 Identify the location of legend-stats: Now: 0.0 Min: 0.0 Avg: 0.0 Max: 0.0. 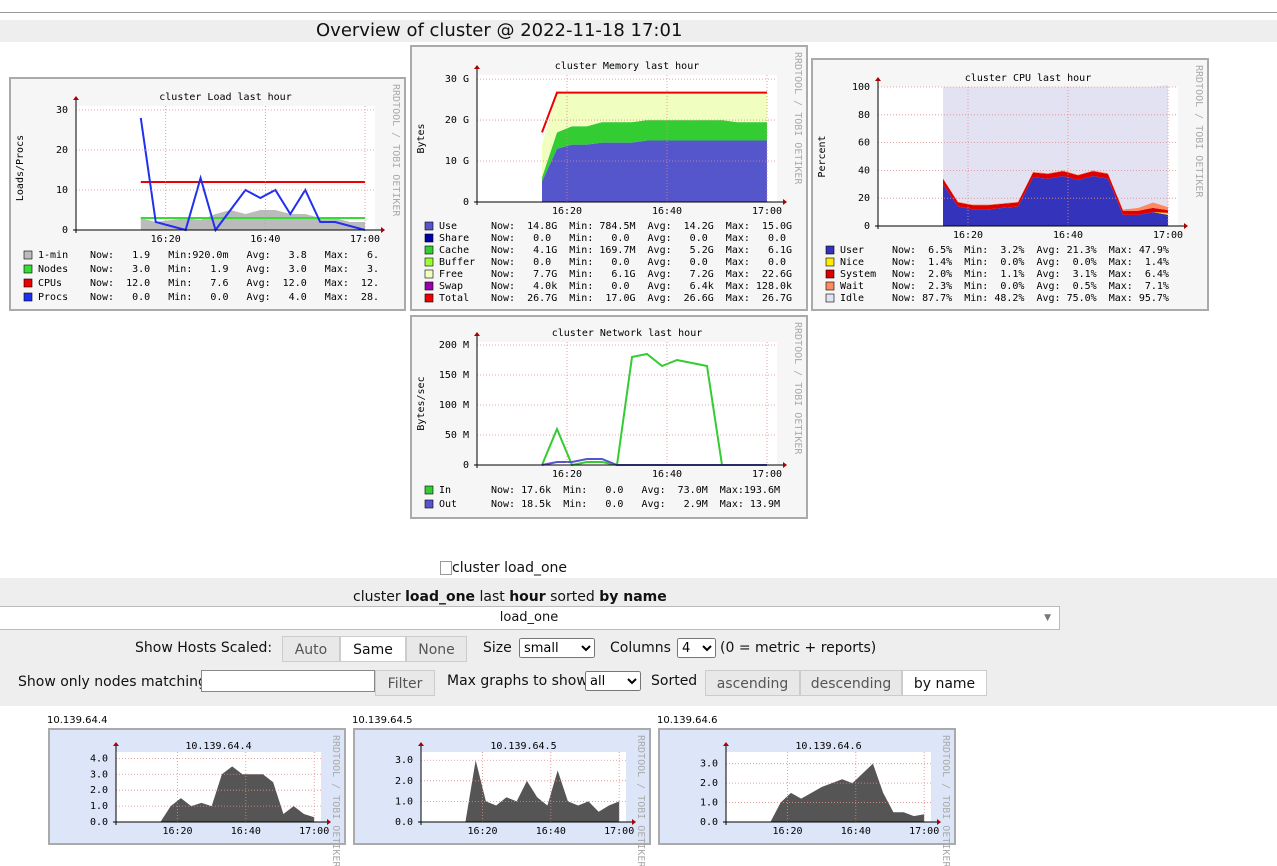
(638, 262).